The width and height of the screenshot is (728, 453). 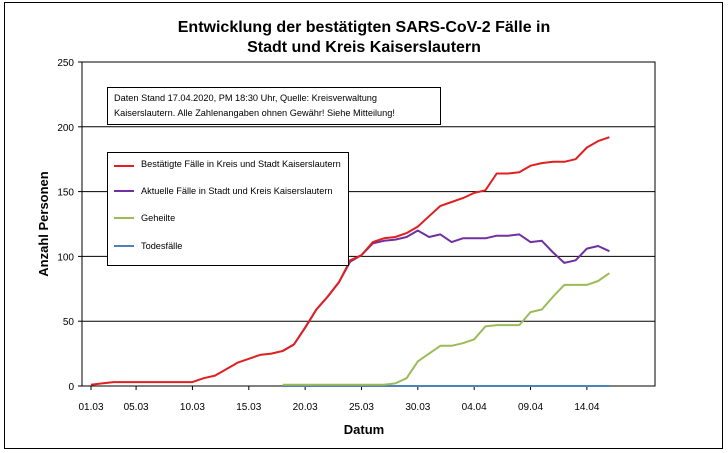 I want to click on y-tick-label: 0, so click(x=71, y=387).